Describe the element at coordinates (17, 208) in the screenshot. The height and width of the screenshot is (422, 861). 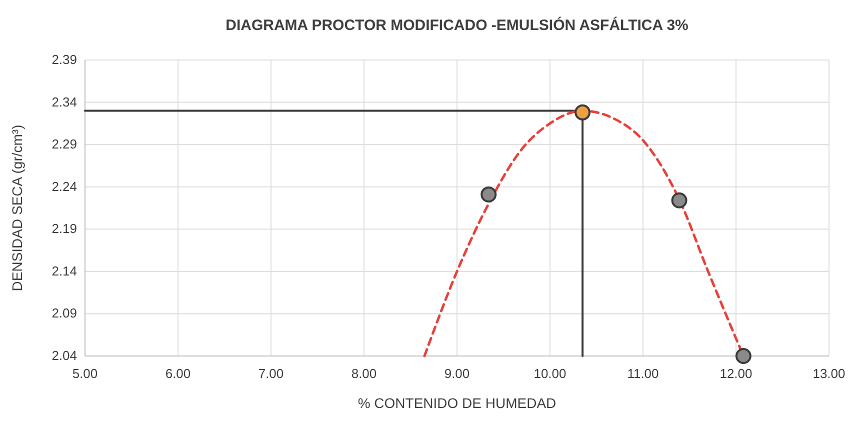
I see `y-axis-title: DENSIDAD SECA (gr/cm³)` at that location.